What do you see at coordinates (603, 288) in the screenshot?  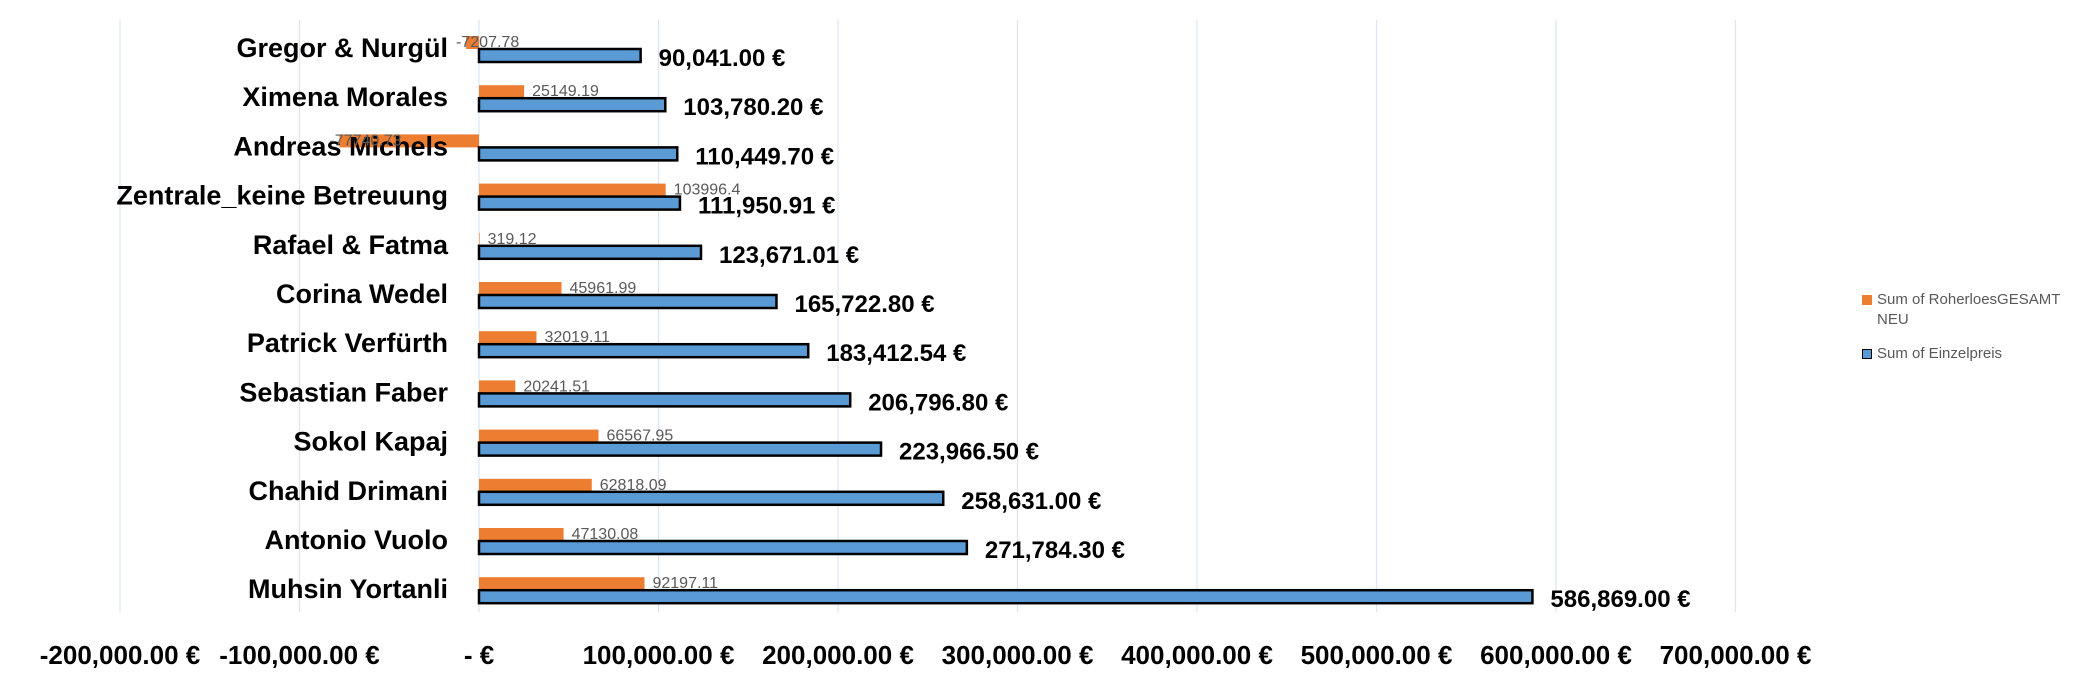 I see `data-label-roherloes: 45961.99` at bounding box center [603, 288].